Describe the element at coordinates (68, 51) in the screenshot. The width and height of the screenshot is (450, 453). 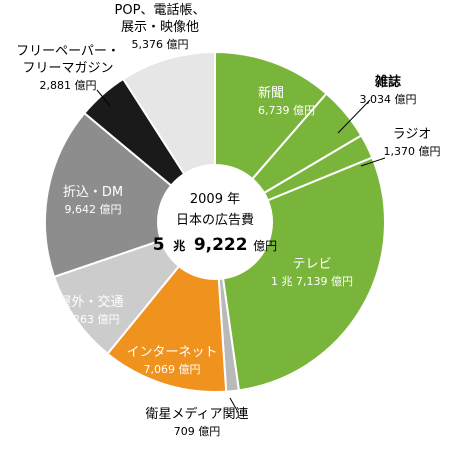
I see `slice-name: フリーペーパー・` at that location.